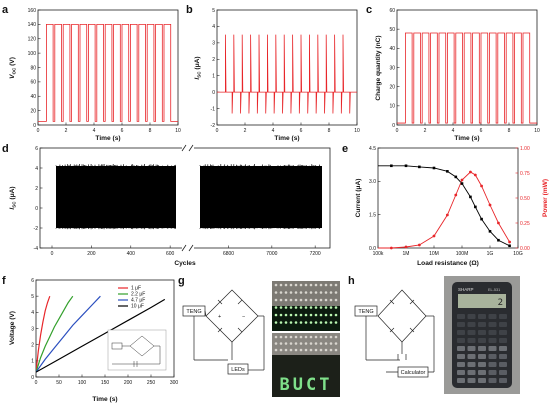  Describe the element at coordinates (392, 30) in the screenshot. I see `y-tick-label: 50` at that location.